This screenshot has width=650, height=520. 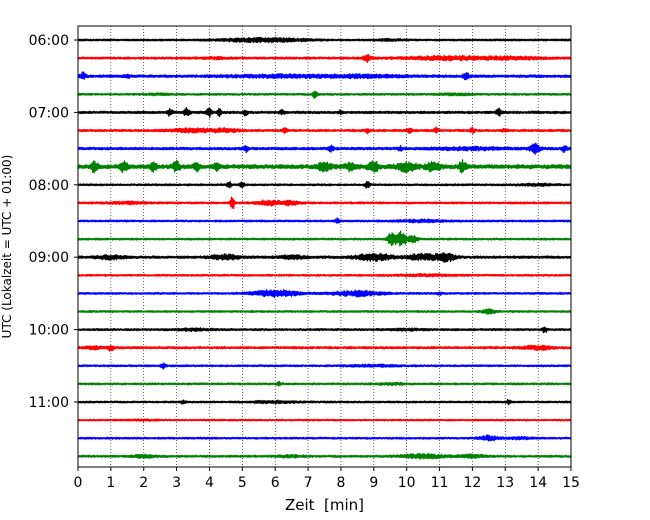 I want to click on x-tick-label: 4, so click(x=209, y=483).